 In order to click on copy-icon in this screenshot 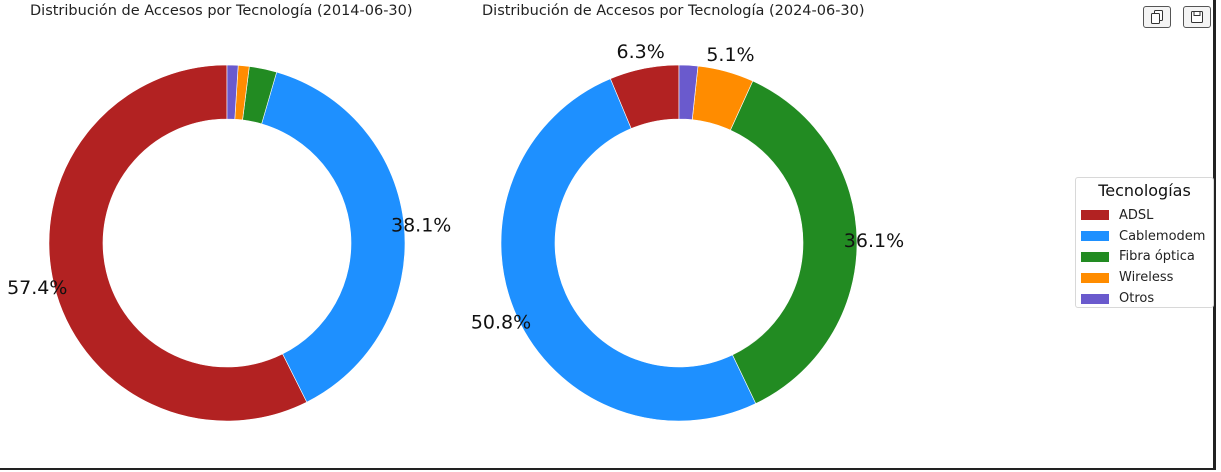, I will do `click(1157, 17)`.